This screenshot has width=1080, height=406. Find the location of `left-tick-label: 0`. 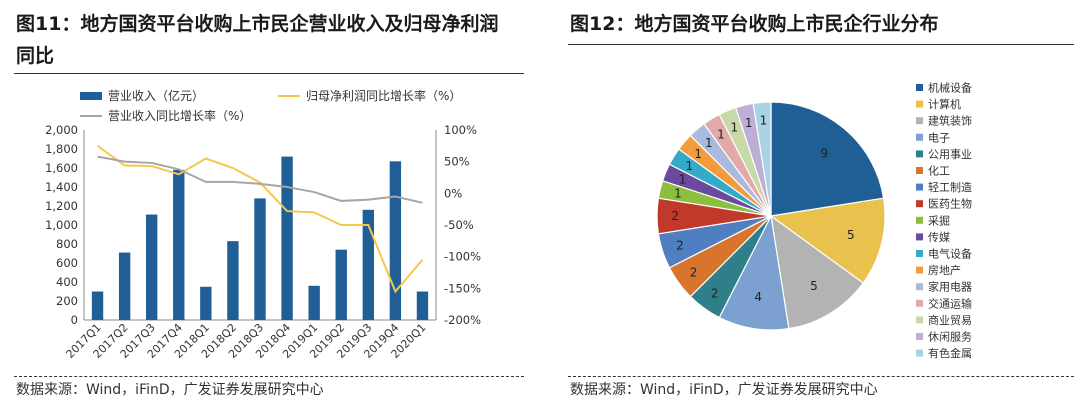

left-tick-label: 0 is located at coordinates (74, 320).